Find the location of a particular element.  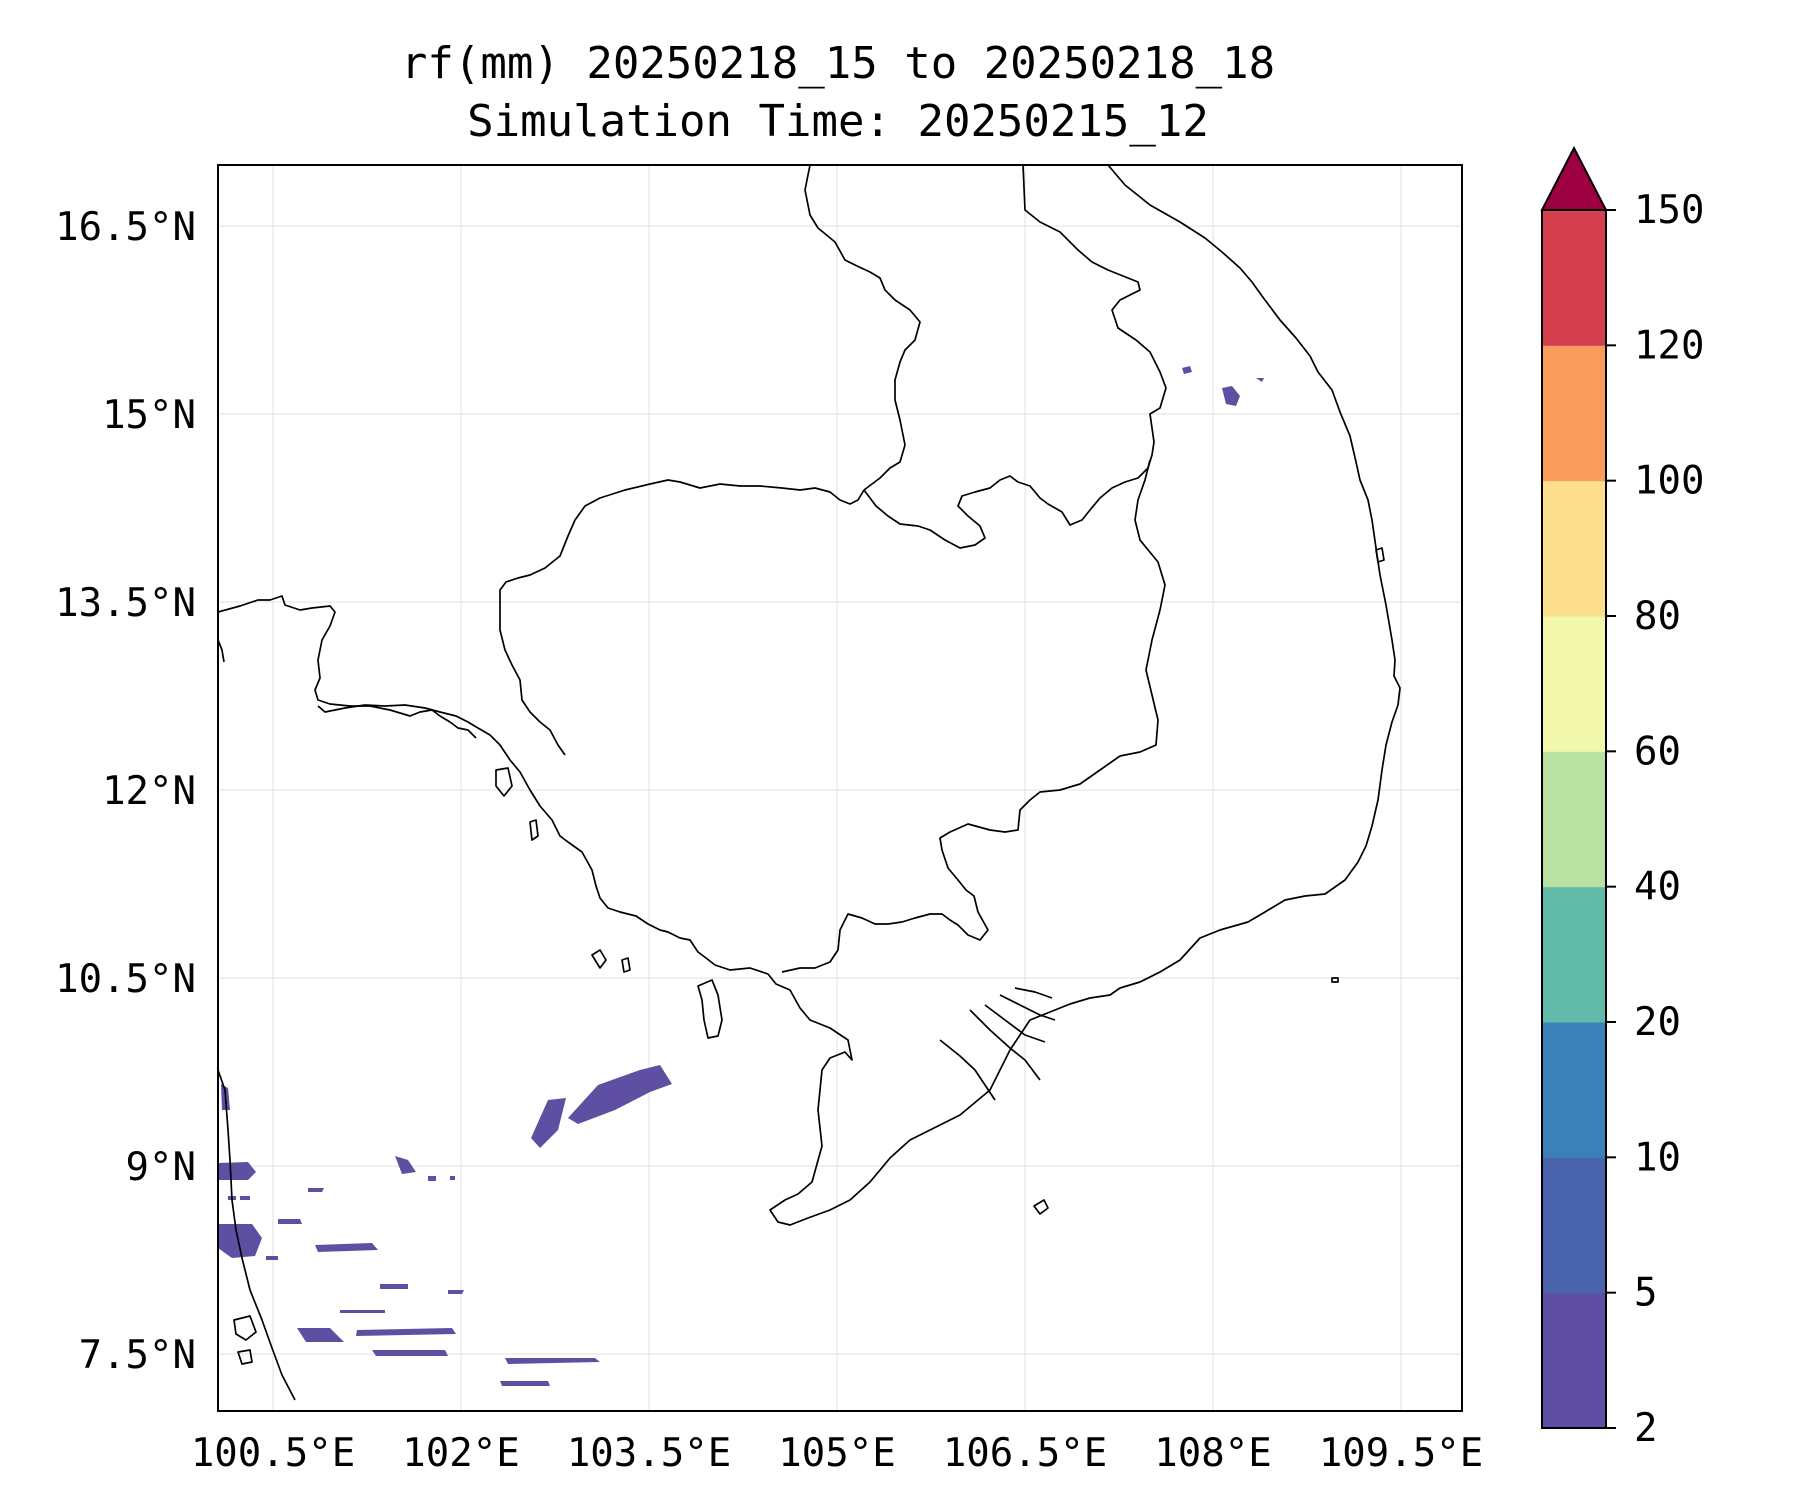

colorbar-tick-label: 60 is located at coordinates (1657, 751).